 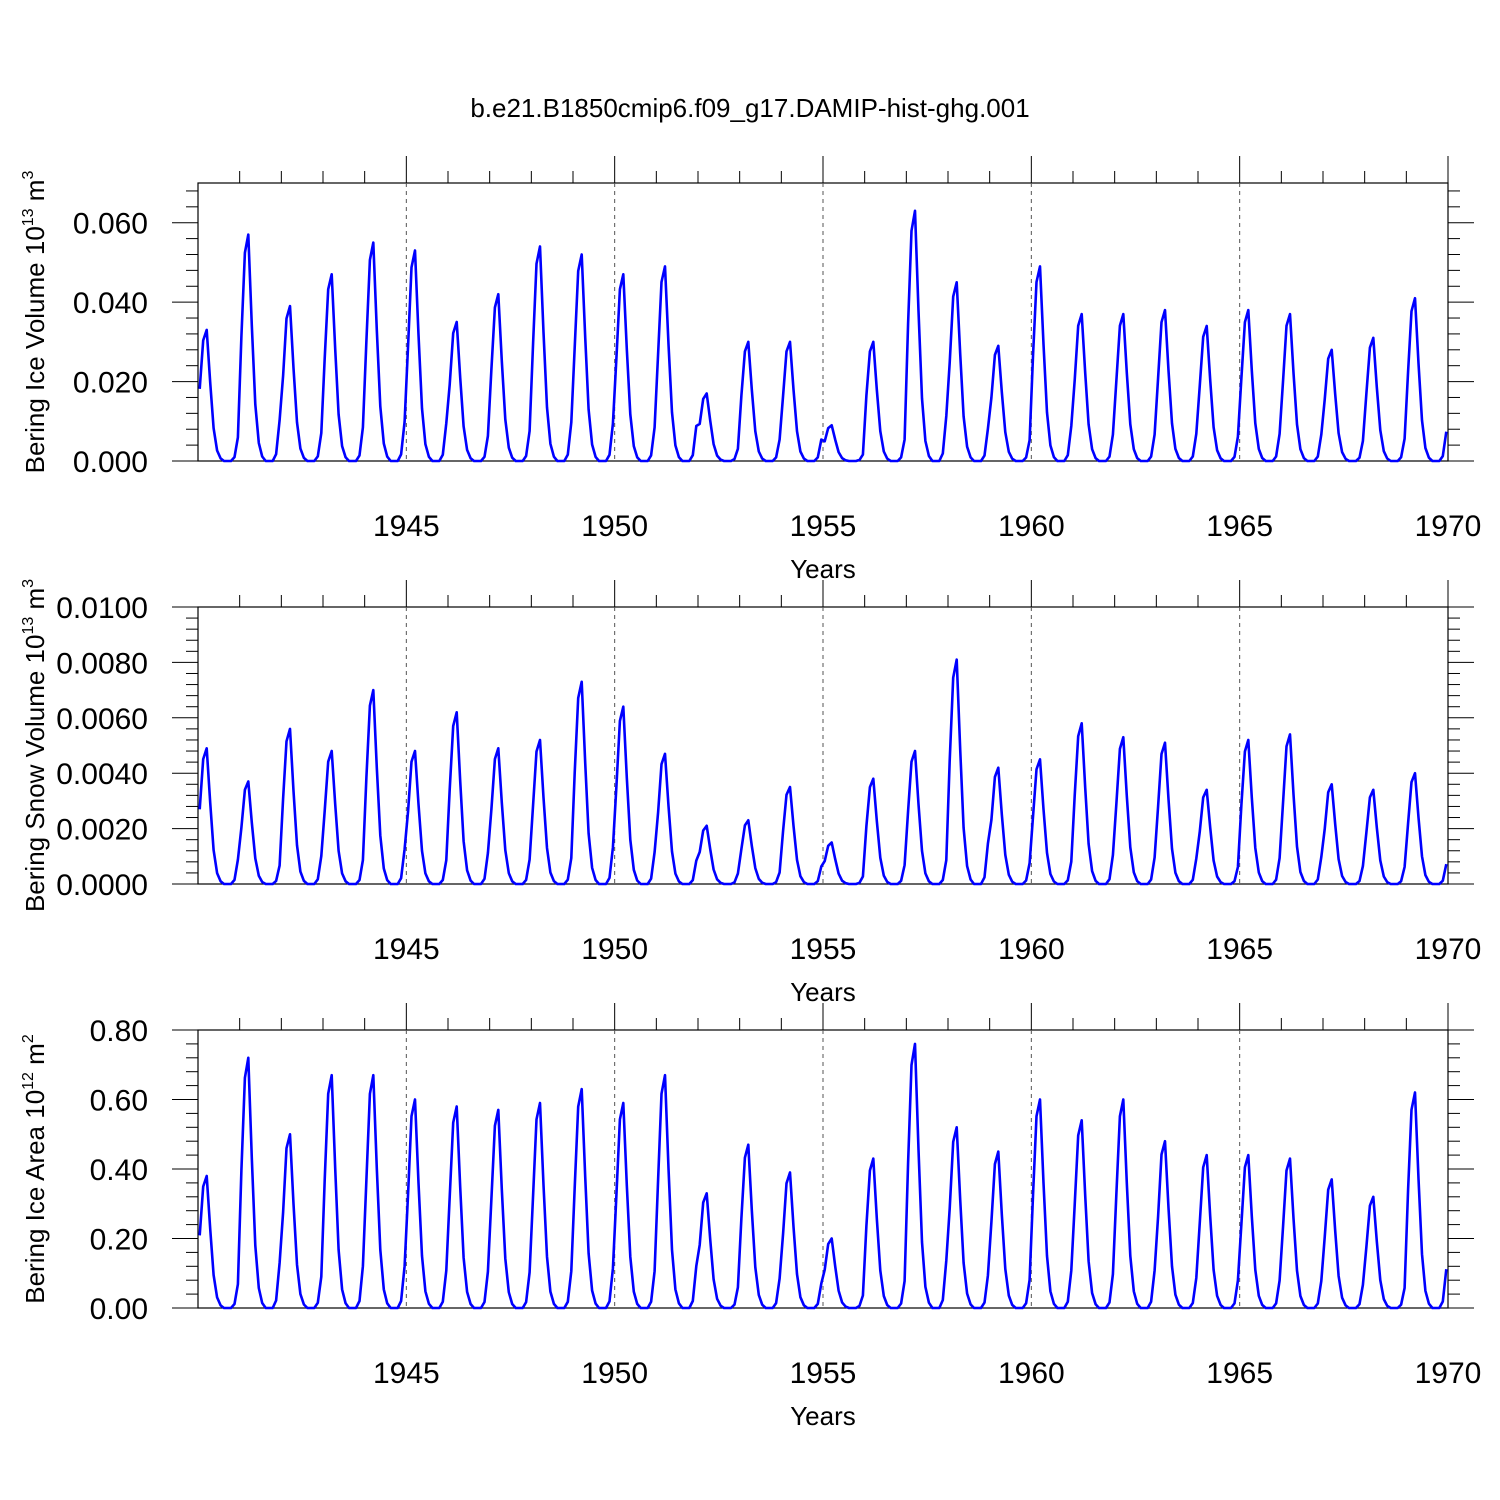 I want to click on y-tick-label: 0.60, so click(x=119, y=1101).